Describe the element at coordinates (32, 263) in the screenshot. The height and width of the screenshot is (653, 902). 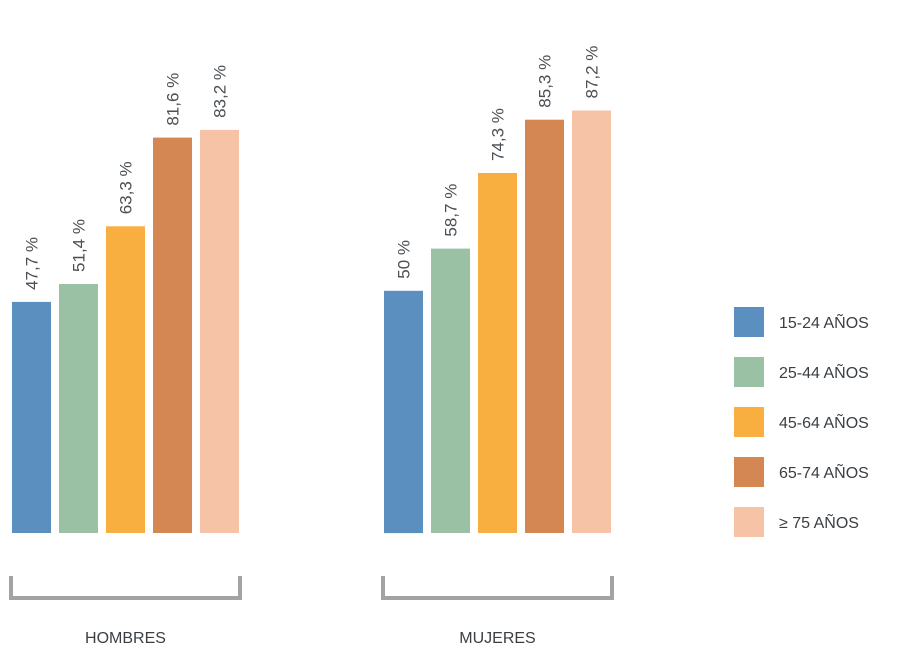
I see `value-label-hombres-series-1: 47,7 %` at that location.